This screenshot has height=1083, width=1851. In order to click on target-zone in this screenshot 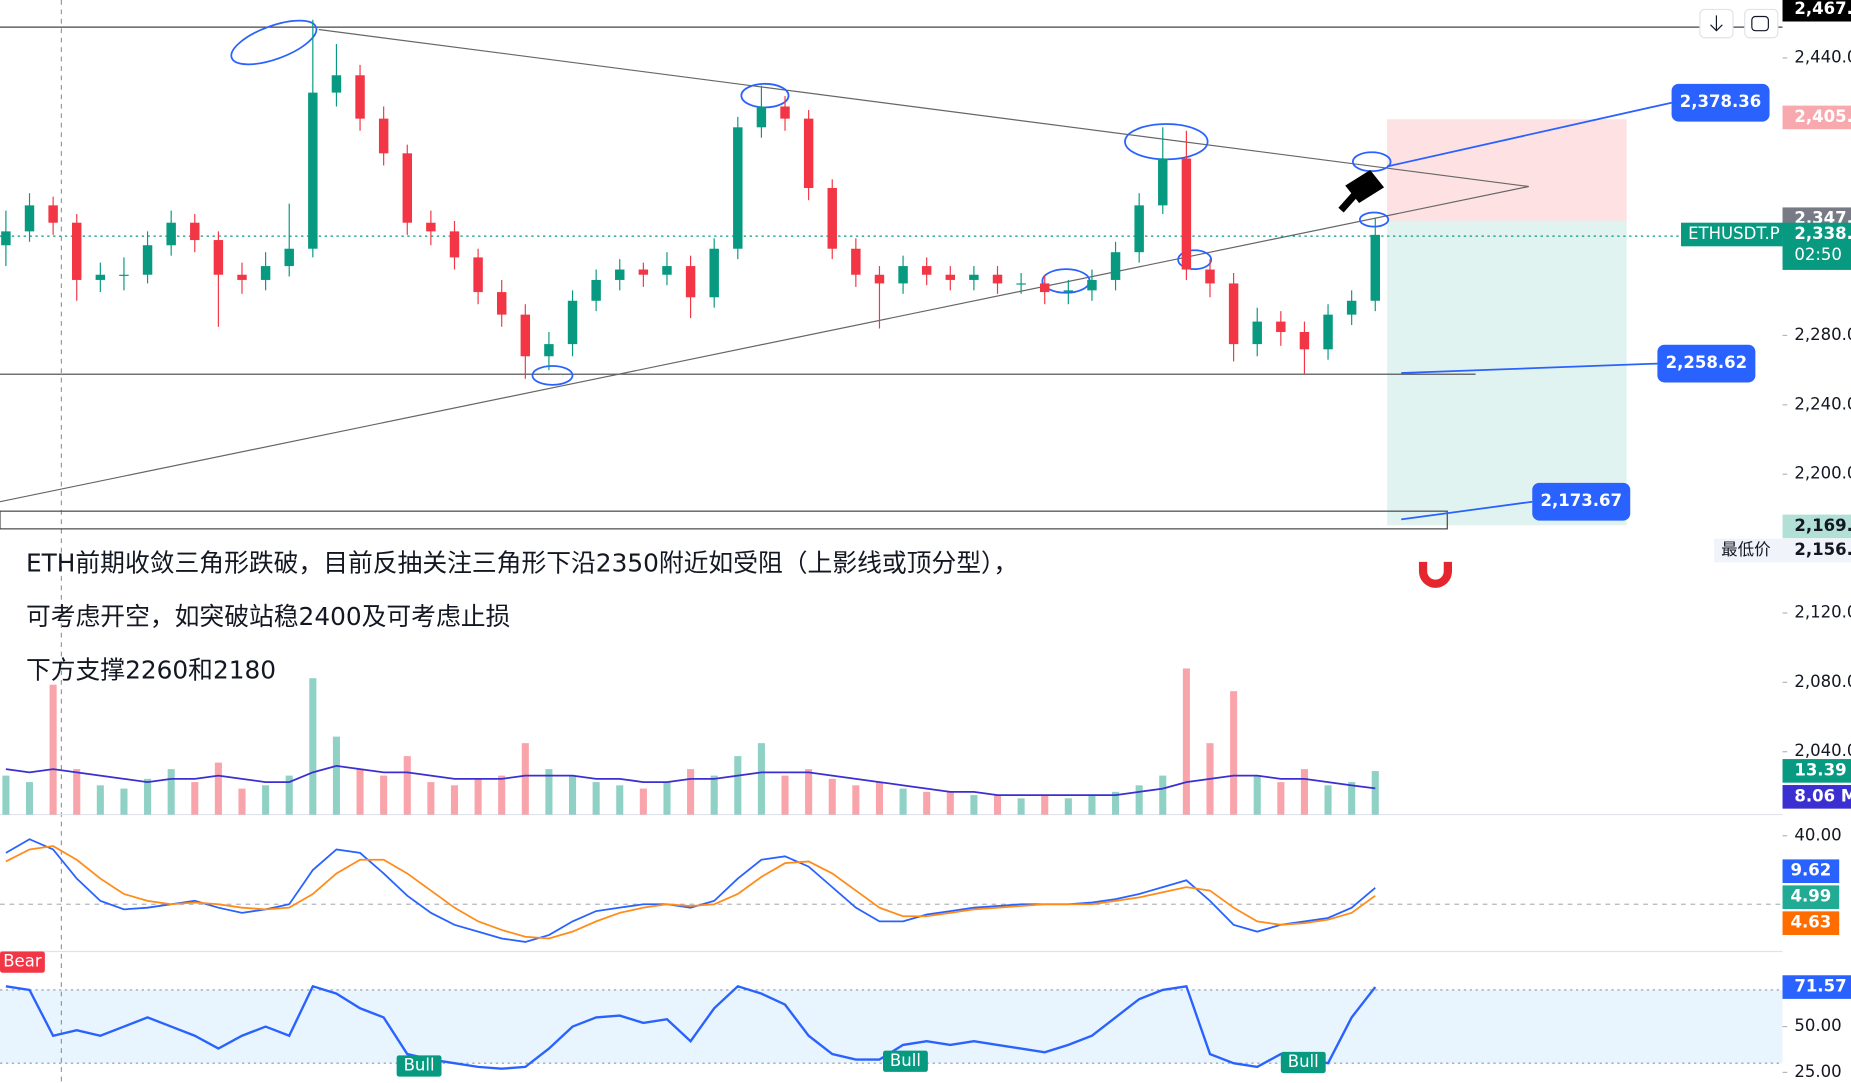, I will do `click(1507, 373)`.